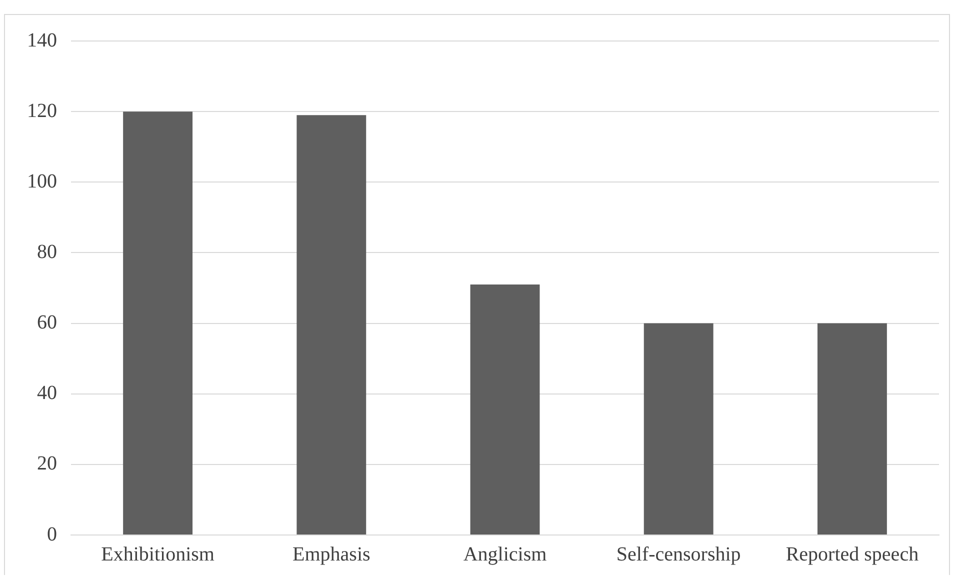  Describe the element at coordinates (42, 40) in the screenshot. I see `y-tick-label: 140` at that location.